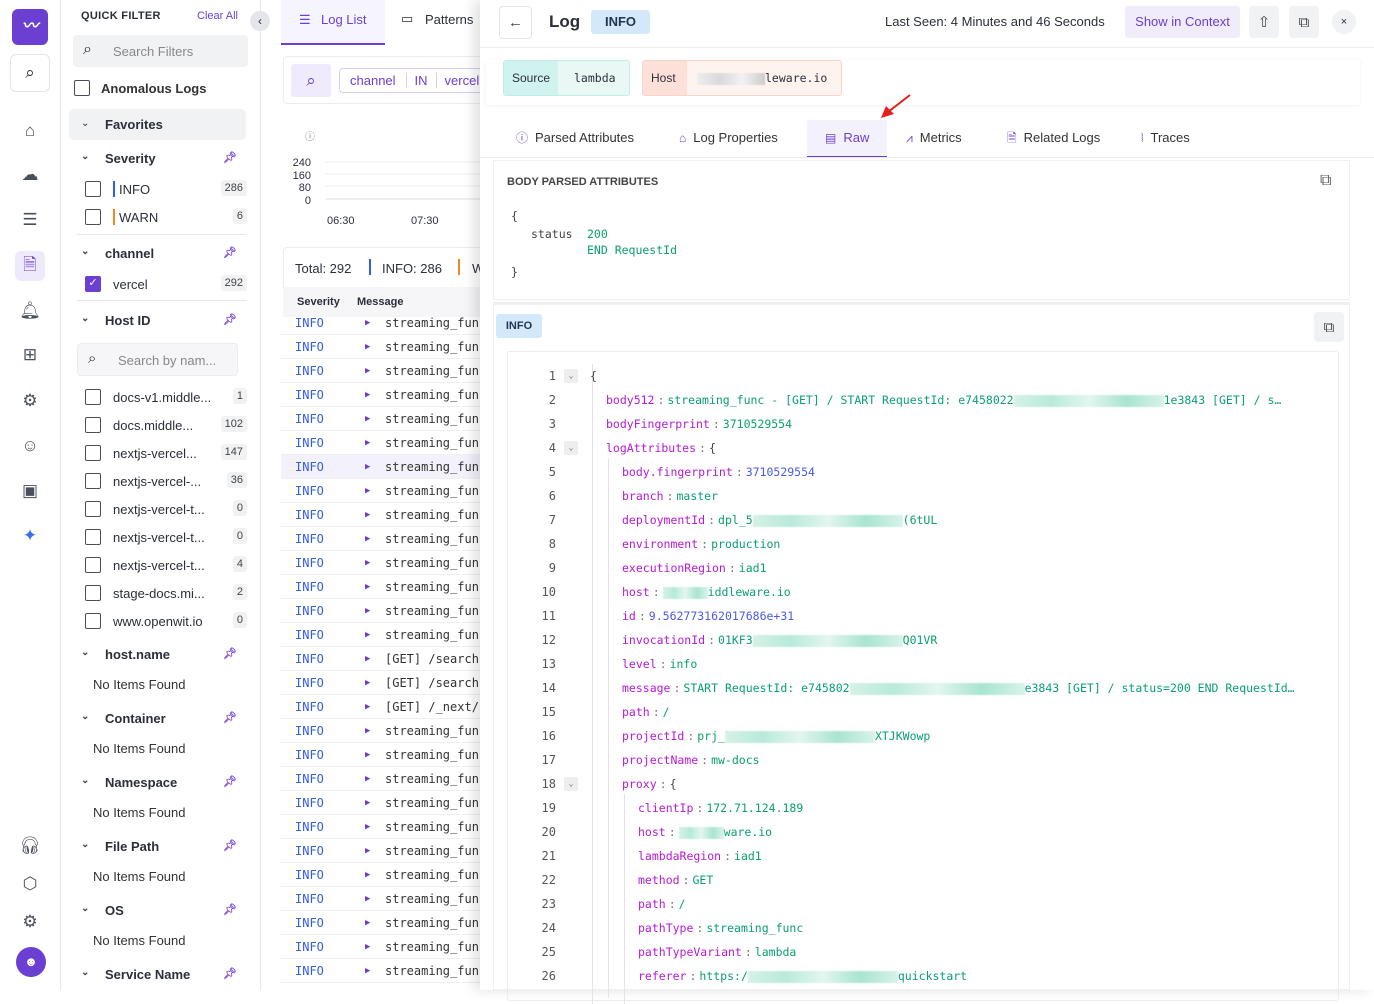 Image resolution: width=1374 pixels, height=1004 pixels. Describe the element at coordinates (311, 80) in the screenshot. I see `ai-search-icon: ⌕` at that location.